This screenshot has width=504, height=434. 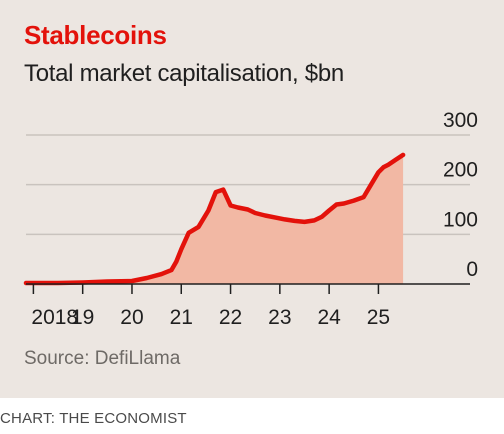 I want to click on chart-title: Stablecoins, so click(x=95, y=35).